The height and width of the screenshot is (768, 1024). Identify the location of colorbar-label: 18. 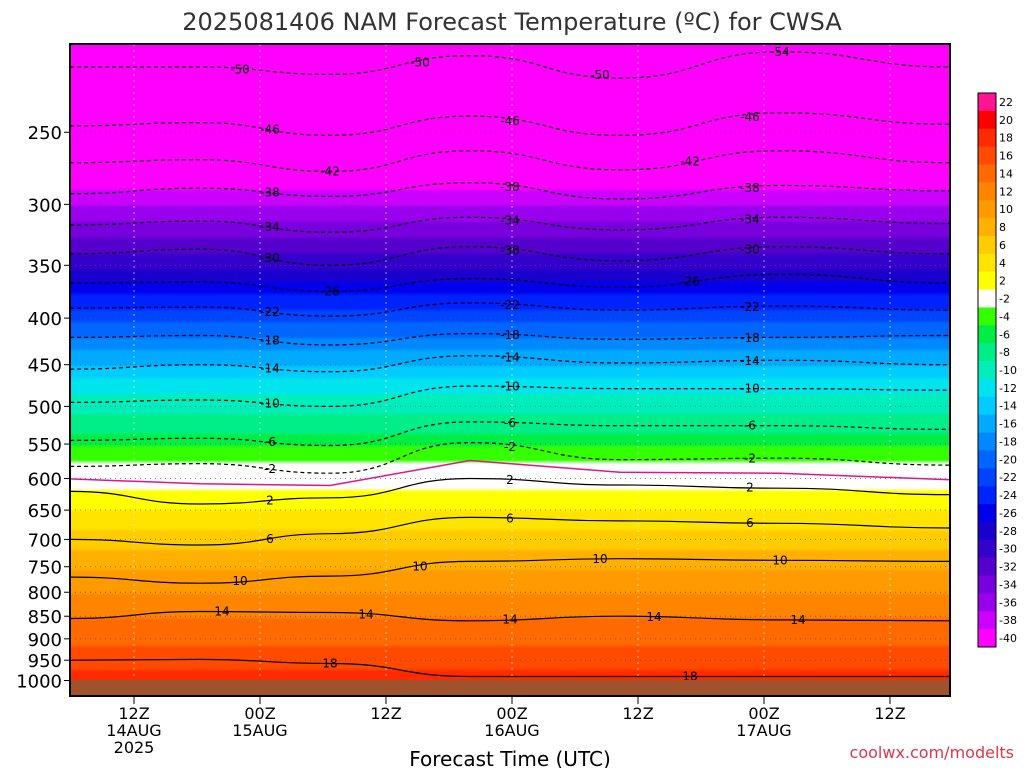
(1006, 138).